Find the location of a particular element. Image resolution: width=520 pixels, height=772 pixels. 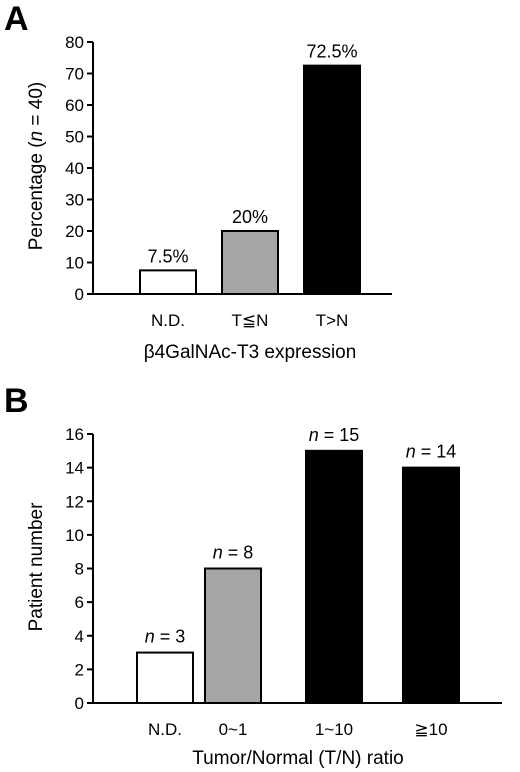

data-label: n = 14 is located at coordinates (431, 452).